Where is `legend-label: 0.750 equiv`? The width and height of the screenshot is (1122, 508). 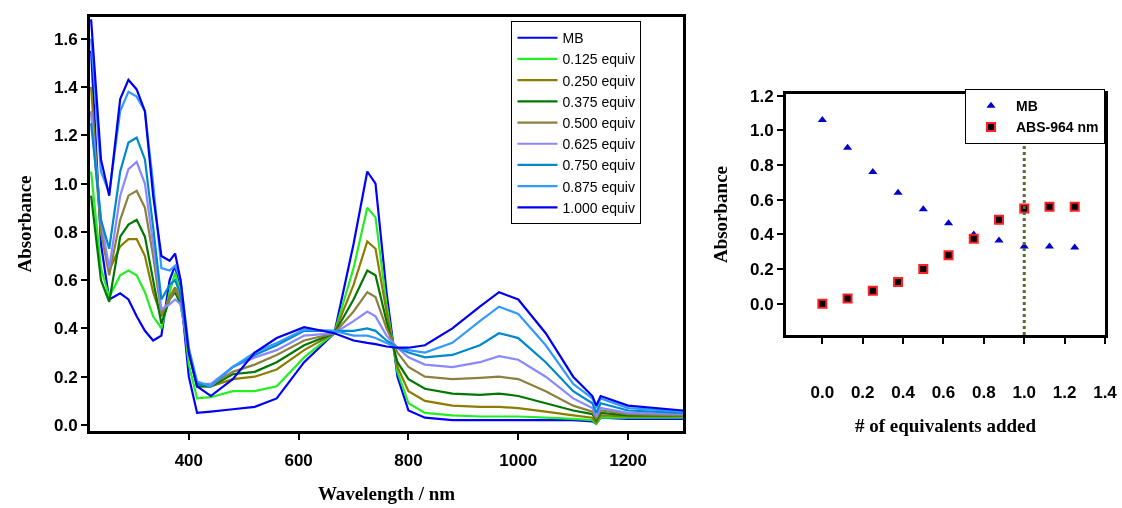
legend-label: 0.750 equiv is located at coordinates (598, 165).